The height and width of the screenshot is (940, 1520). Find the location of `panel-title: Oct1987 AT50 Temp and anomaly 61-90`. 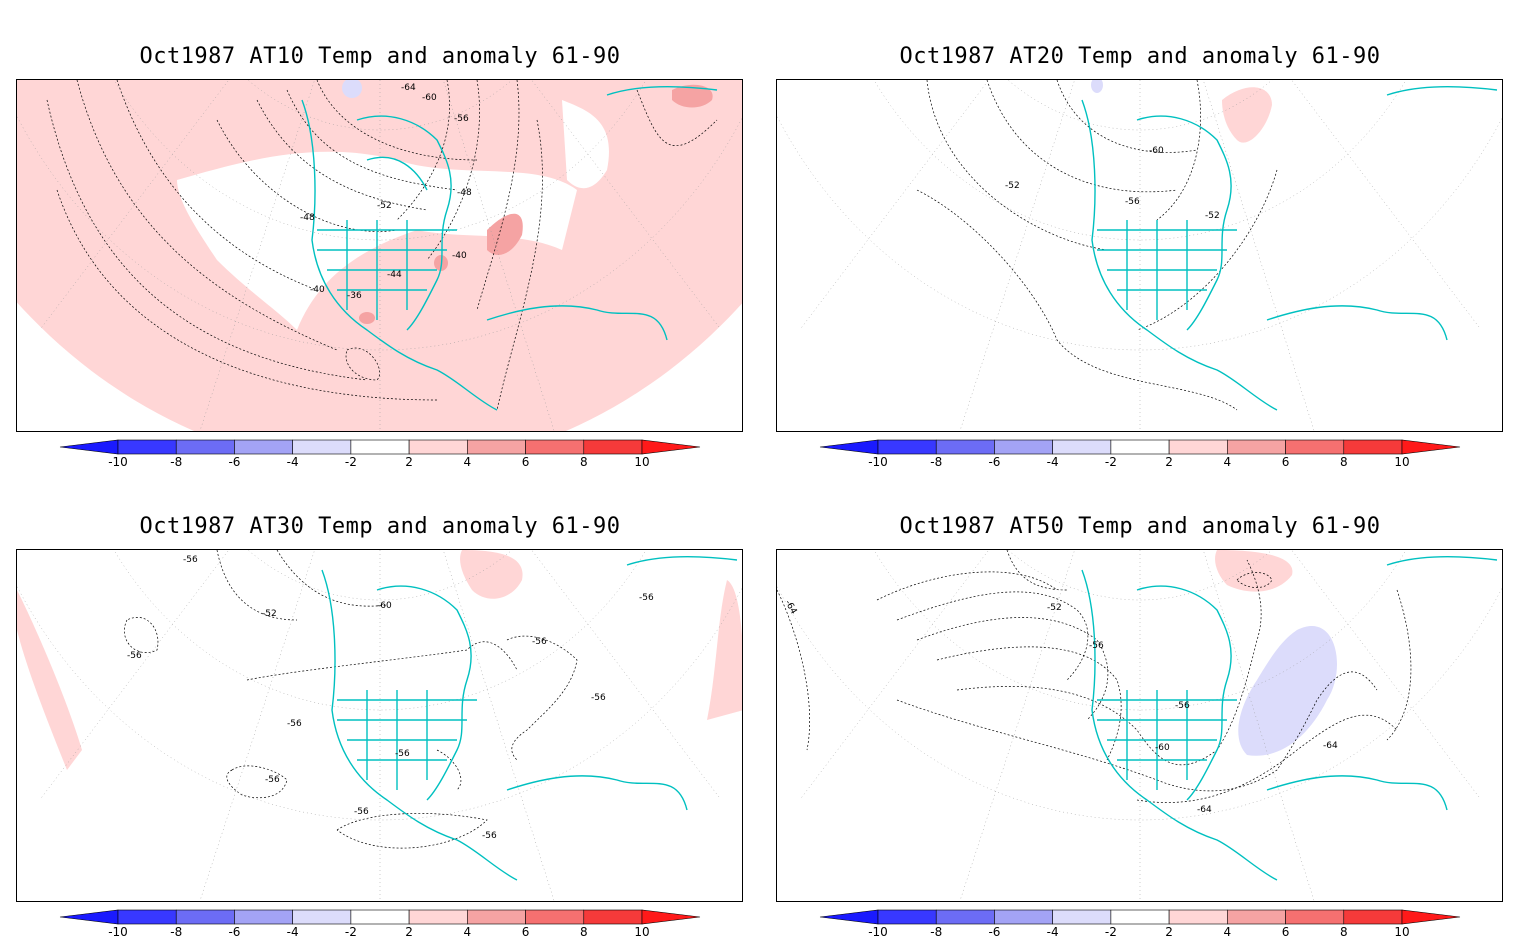

panel-title: Oct1987 AT50 Temp and anomaly 61-90 is located at coordinates (1140, 526).